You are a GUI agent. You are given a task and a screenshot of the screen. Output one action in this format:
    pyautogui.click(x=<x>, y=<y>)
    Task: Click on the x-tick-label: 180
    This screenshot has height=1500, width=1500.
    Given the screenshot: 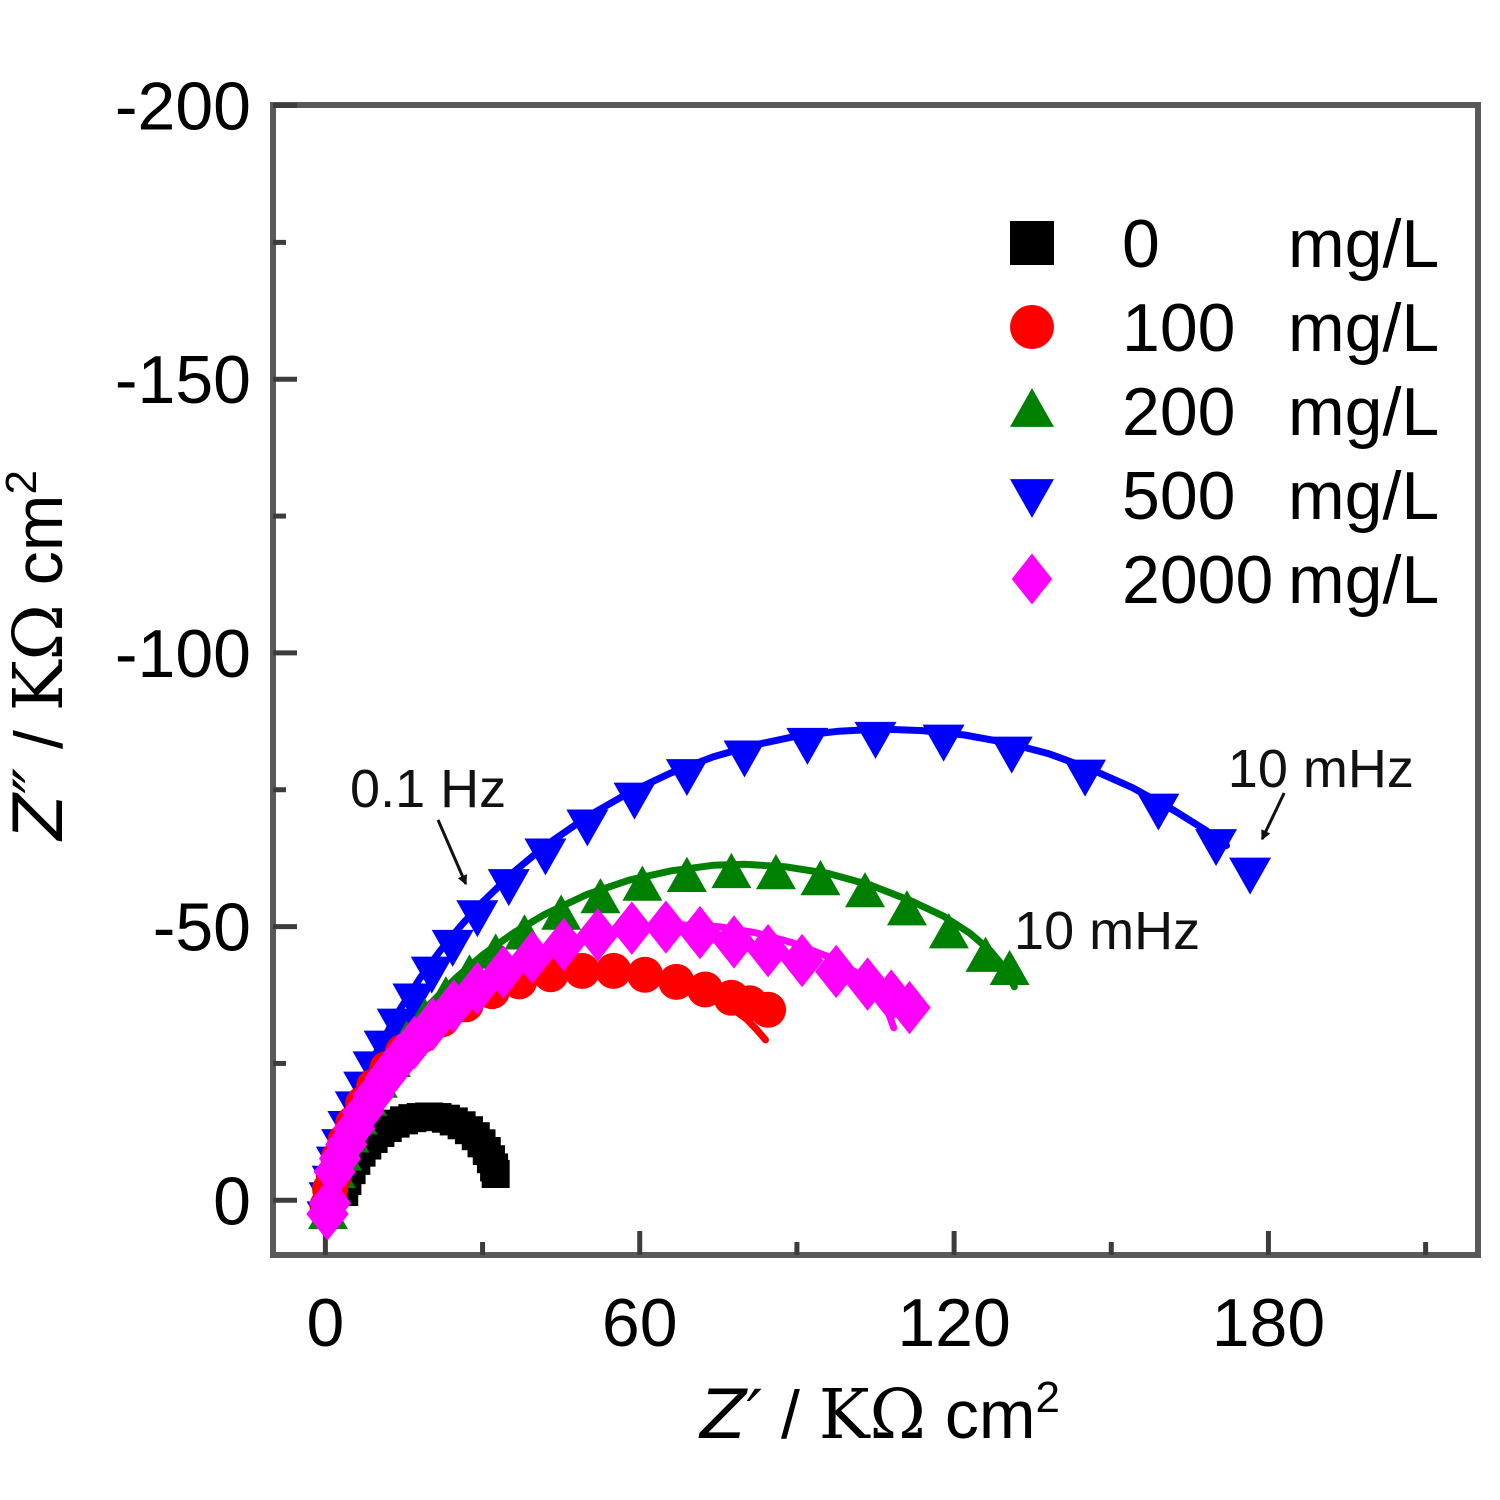 What is the action you would take?
    pyautogui.click(x=1268, y=1323)
    